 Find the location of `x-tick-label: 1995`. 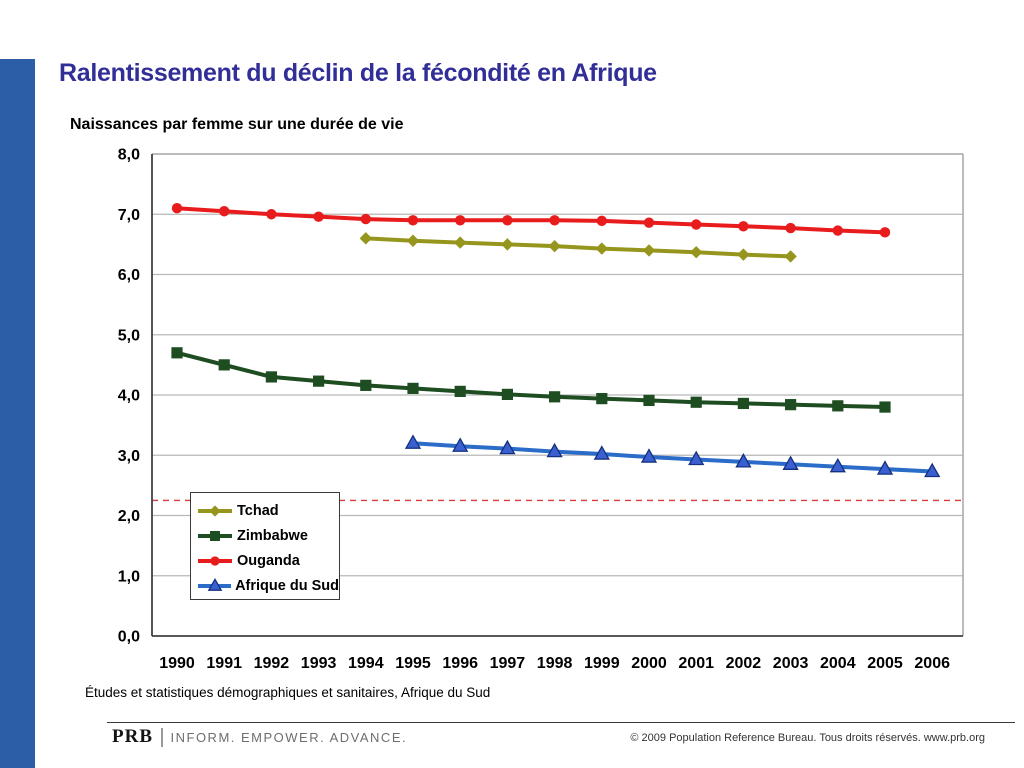

x-tick-label: 1995 is located at coordinates (413, 663).